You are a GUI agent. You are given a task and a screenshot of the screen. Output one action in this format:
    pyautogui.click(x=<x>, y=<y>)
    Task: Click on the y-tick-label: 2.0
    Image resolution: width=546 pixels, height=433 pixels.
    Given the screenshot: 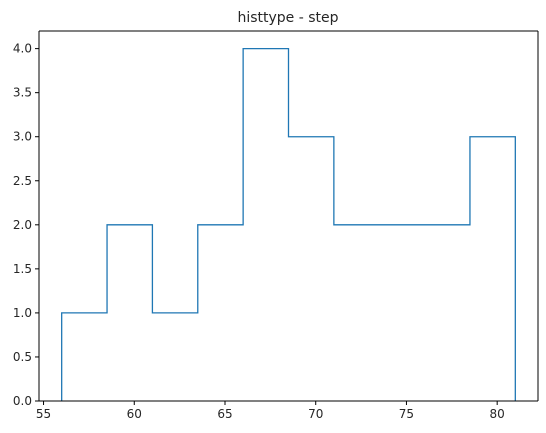 What is the action you would take?
    pyautogui.click(x=22, y=225)
    